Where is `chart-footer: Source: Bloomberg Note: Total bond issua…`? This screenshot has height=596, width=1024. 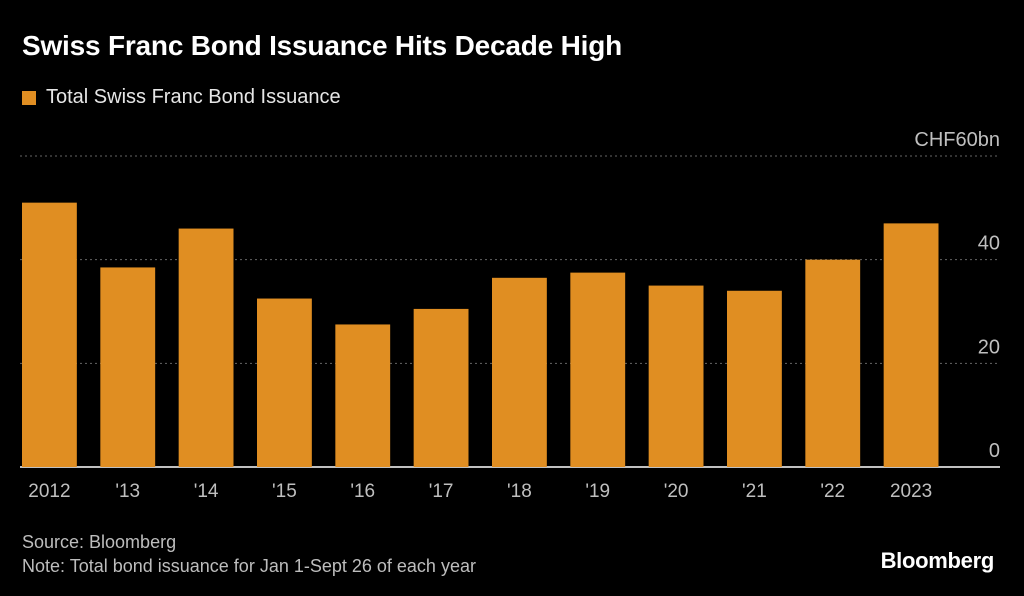 chart-footer: Source: Bloomberg Note: Total bond issua… is located at coordinates (249, 554).